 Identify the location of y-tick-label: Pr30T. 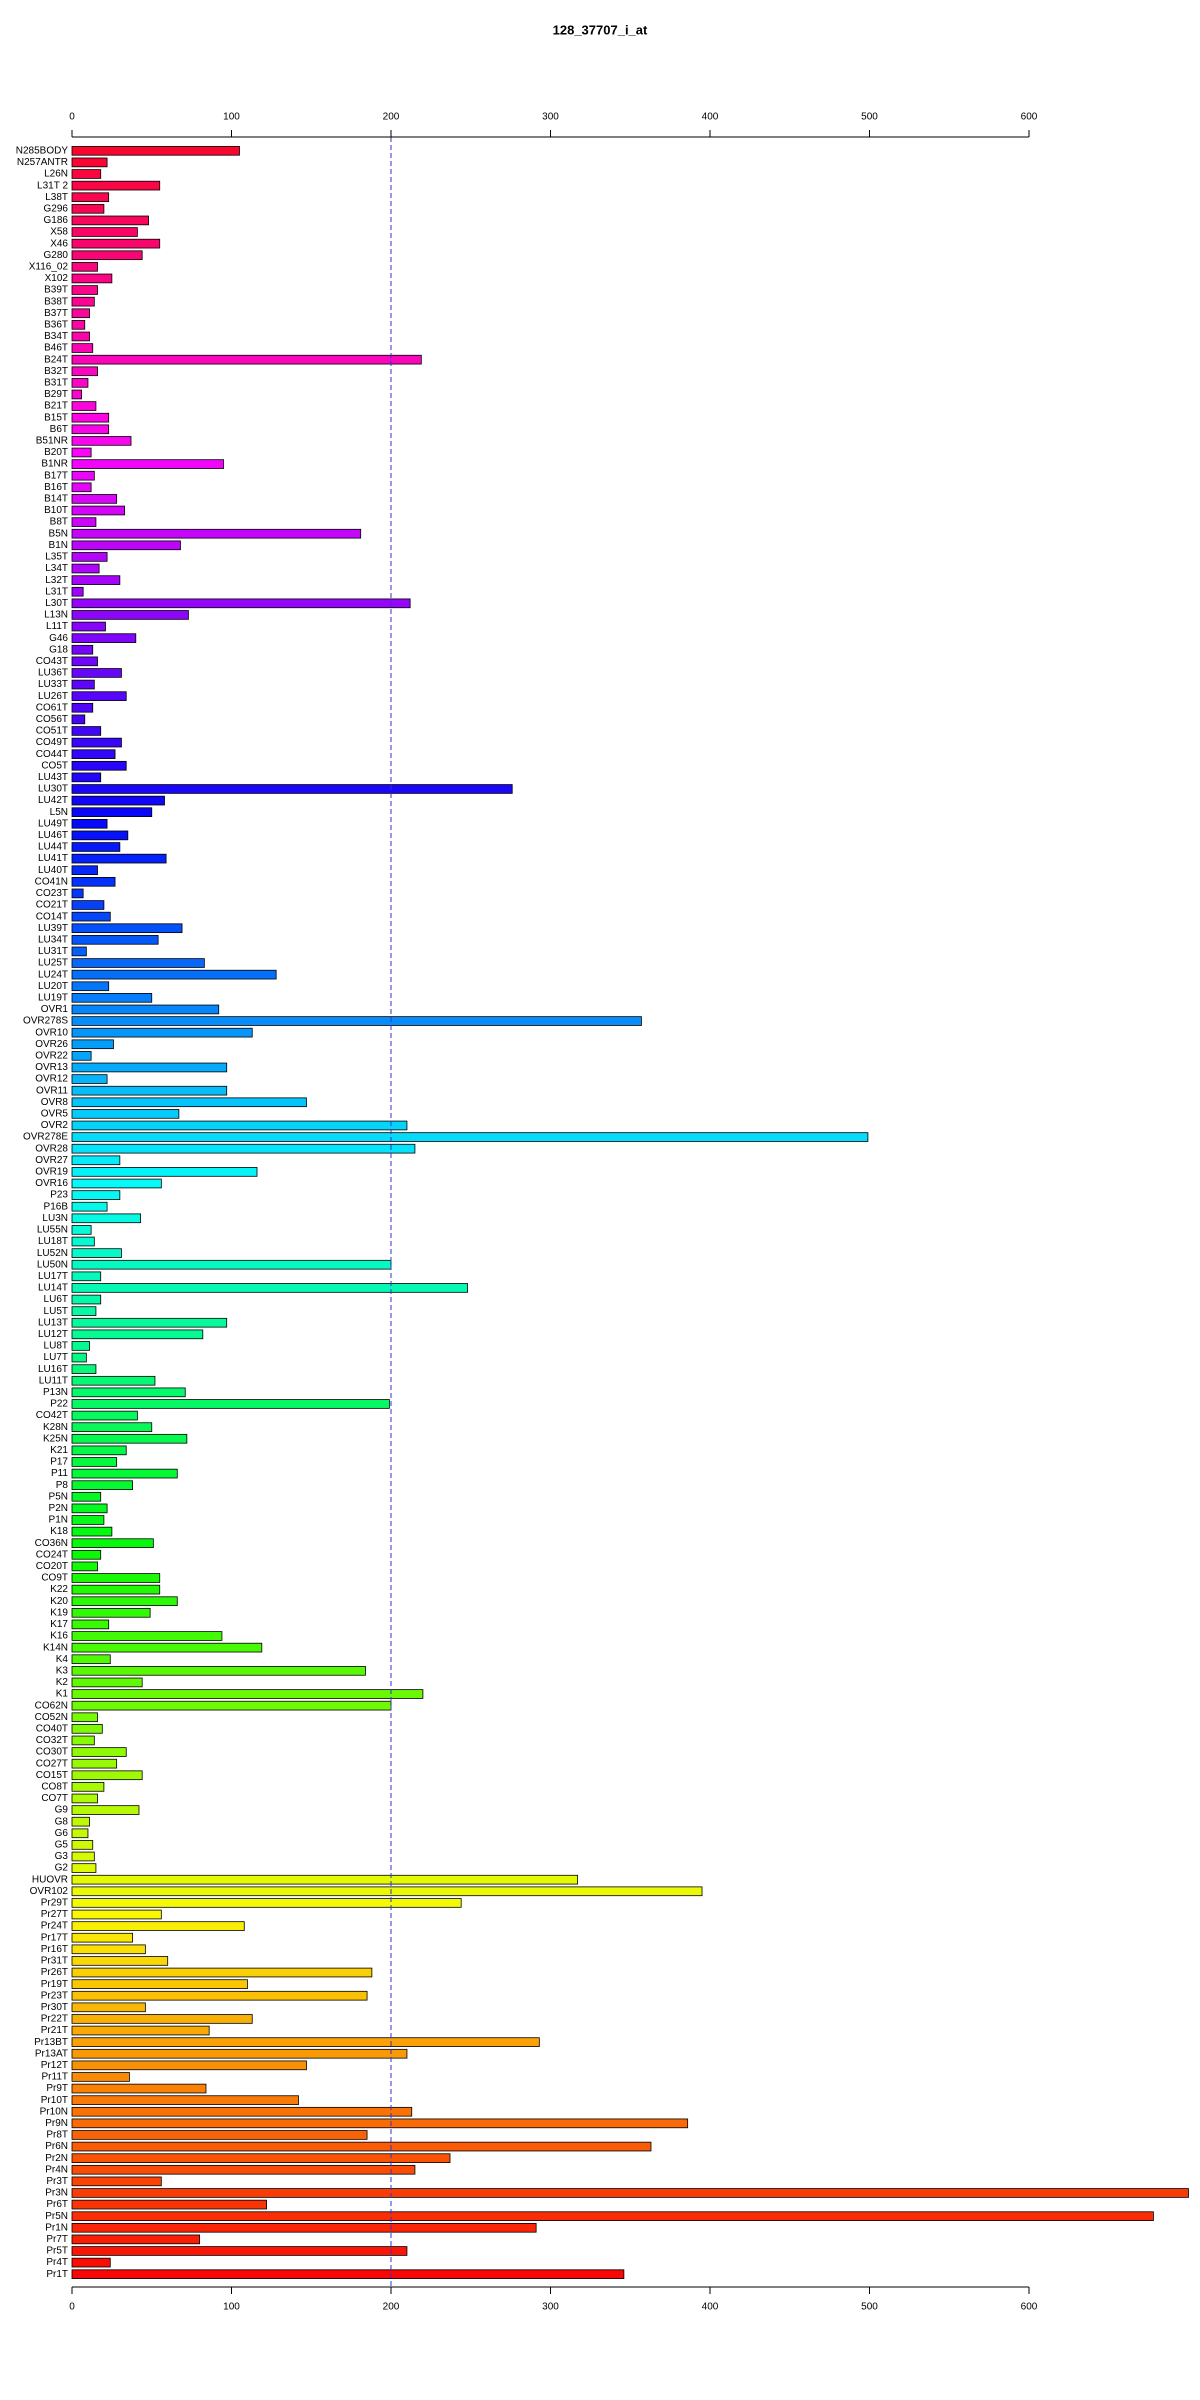
(54, 2007).